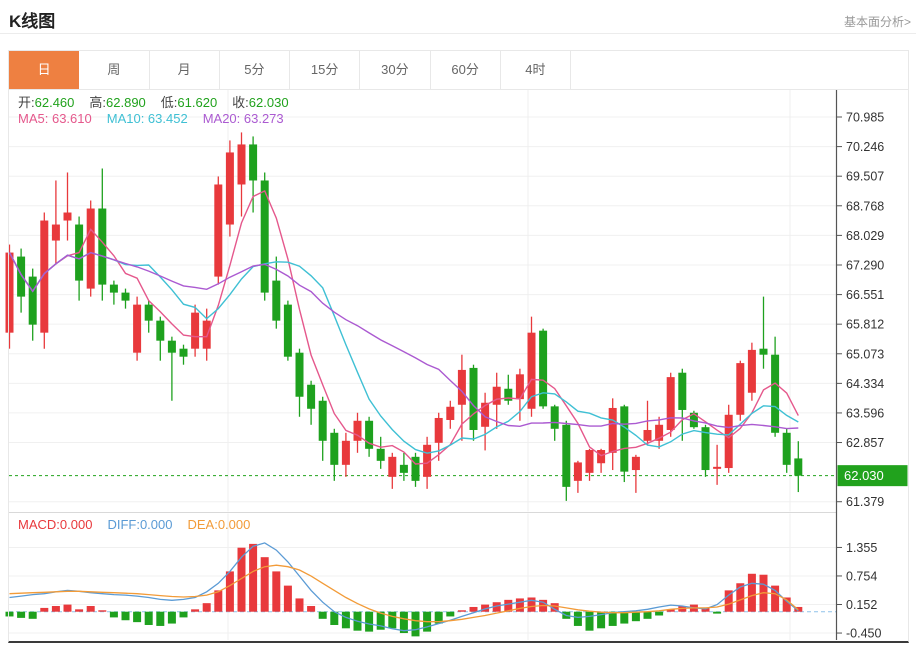 The height and width of the screenshot is (648, 916). What do you see at coordinates (76, 524) in the screenshot?
I see `value: 0.000` at bounding box center [76, 524].